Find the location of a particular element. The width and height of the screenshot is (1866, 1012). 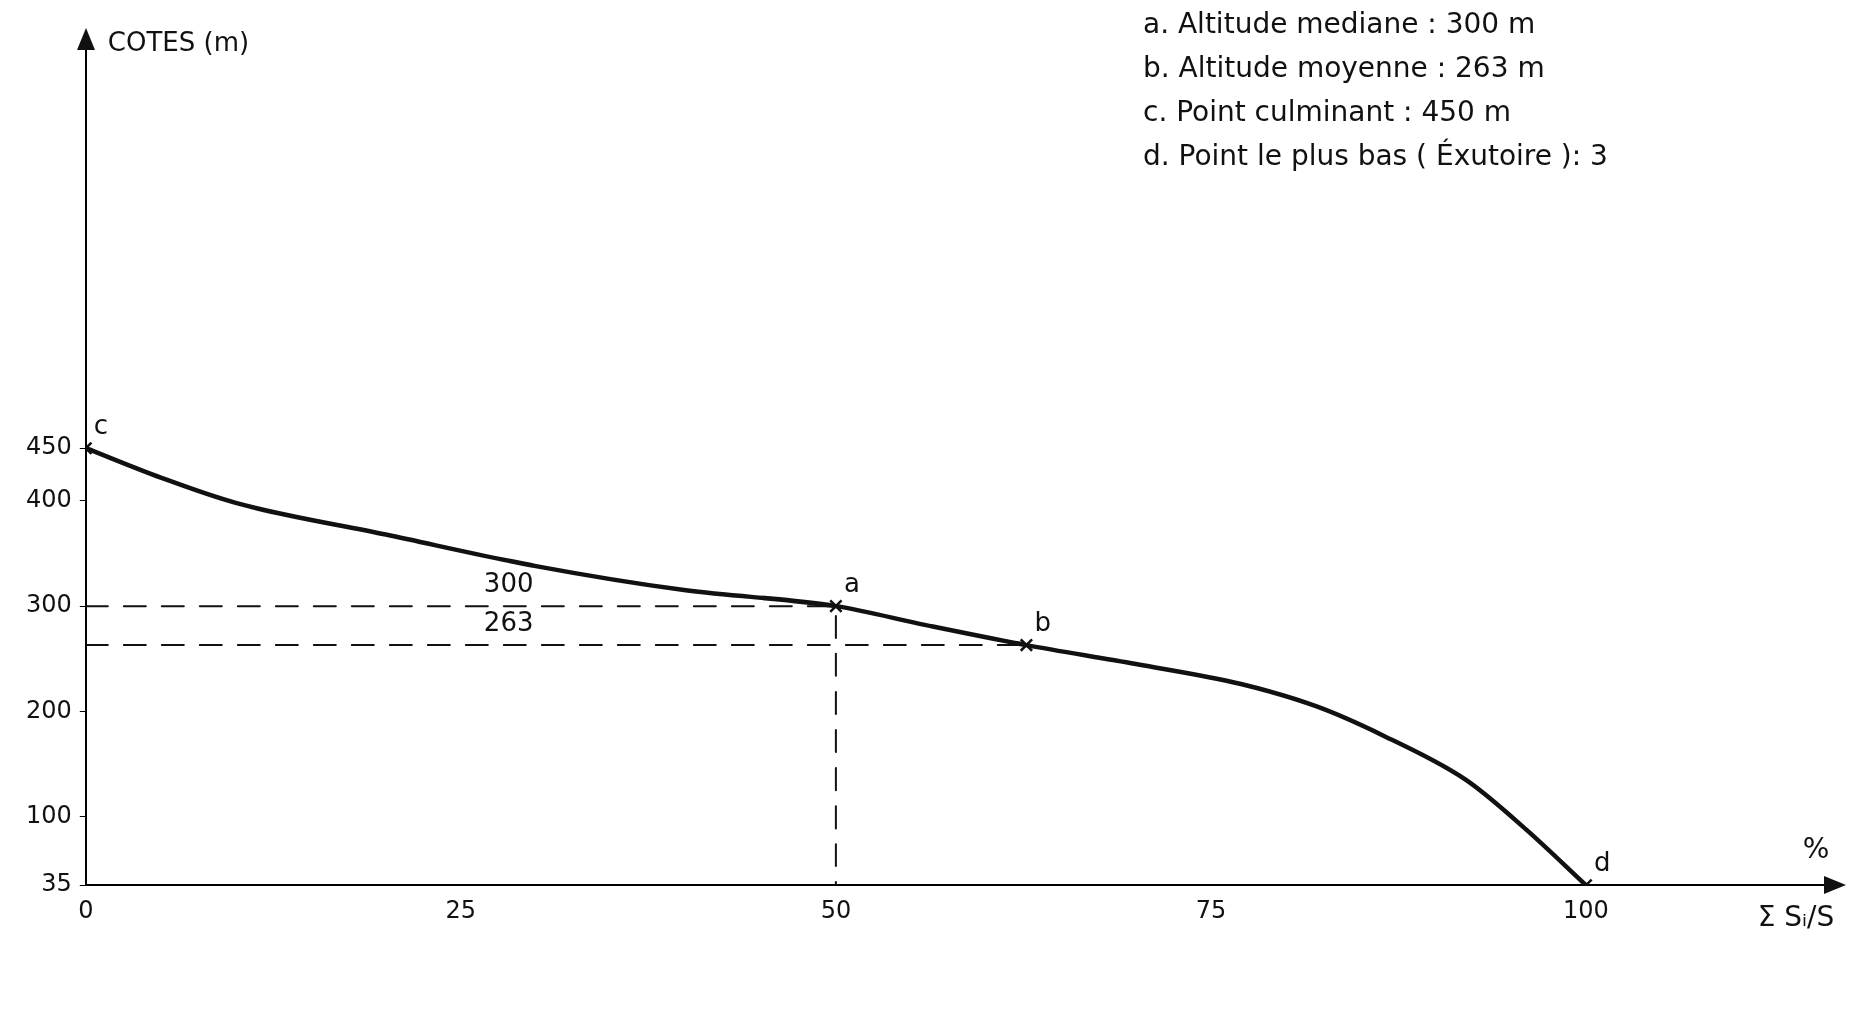

y-tick-label: 450 is located at coordinates (49, 446).